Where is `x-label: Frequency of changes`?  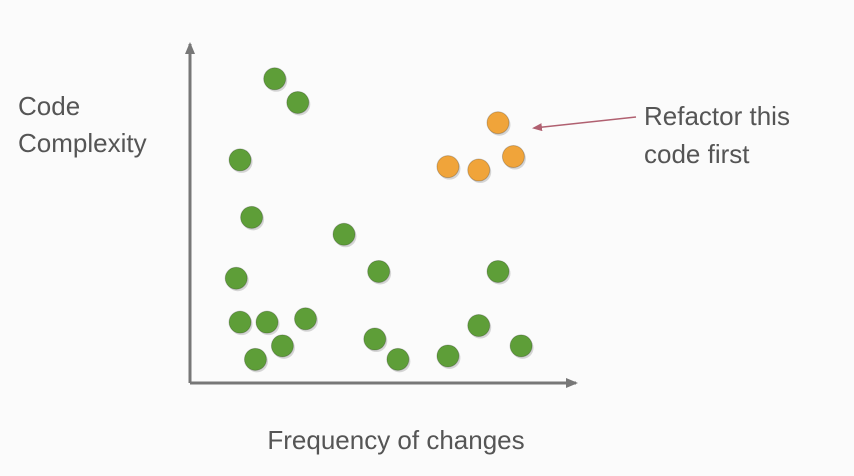 x-label: Frequency of changes is located at coordinates (395, 440).